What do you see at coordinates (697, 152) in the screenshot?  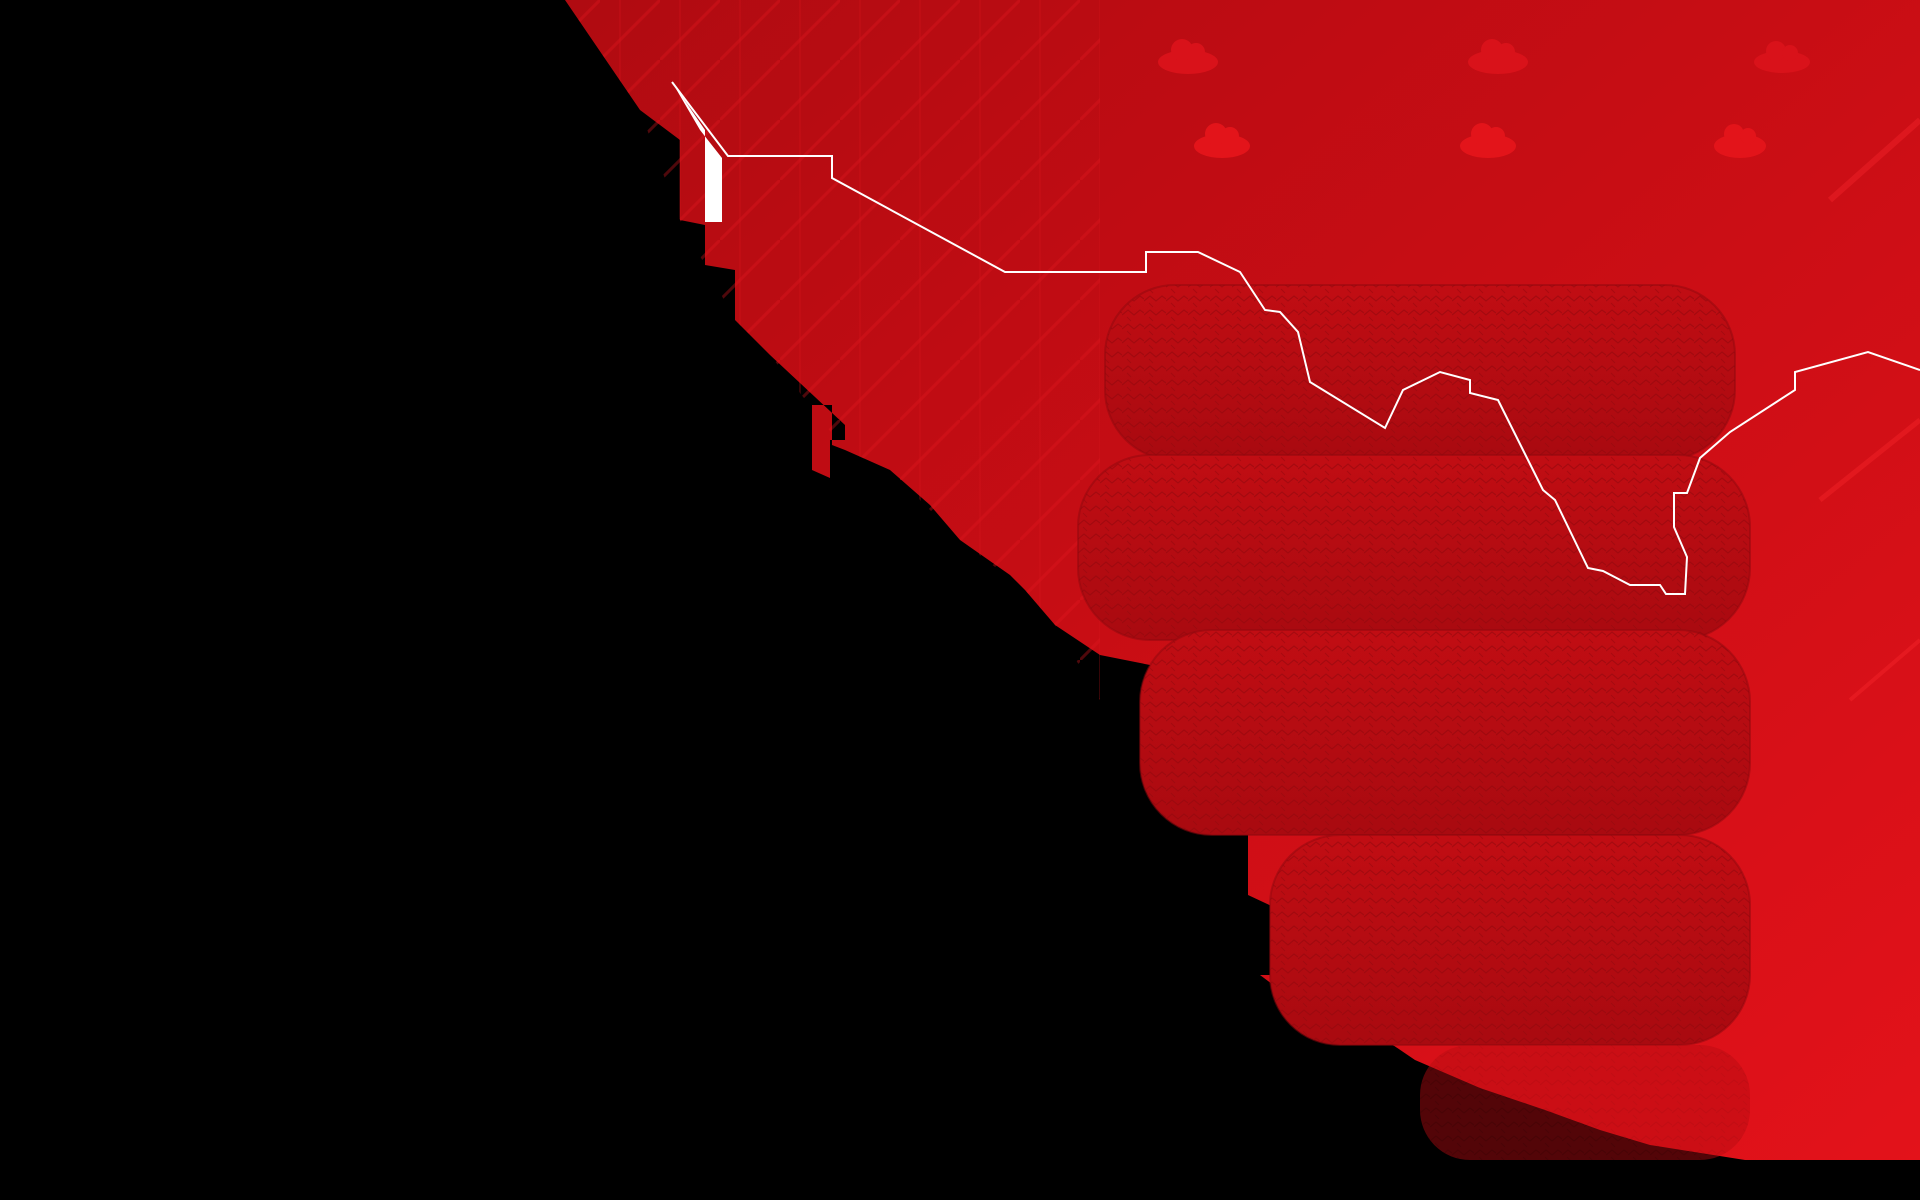 I see `map-corner-highlight` at bounding box center [697, 152].